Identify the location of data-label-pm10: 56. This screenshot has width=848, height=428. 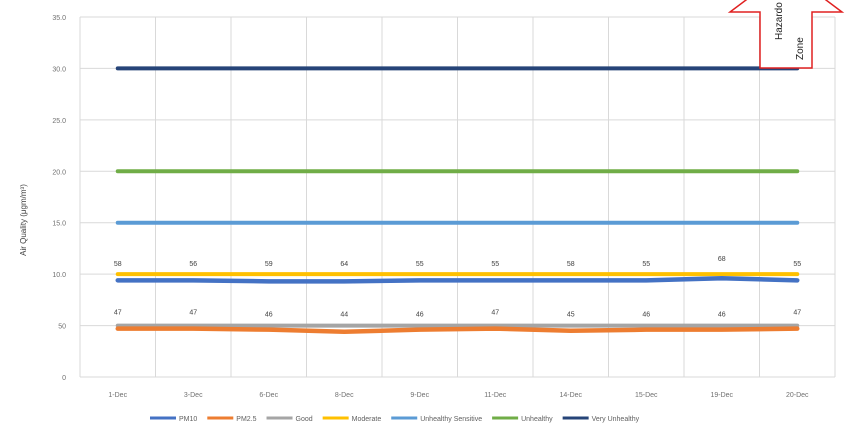
(193, 264).